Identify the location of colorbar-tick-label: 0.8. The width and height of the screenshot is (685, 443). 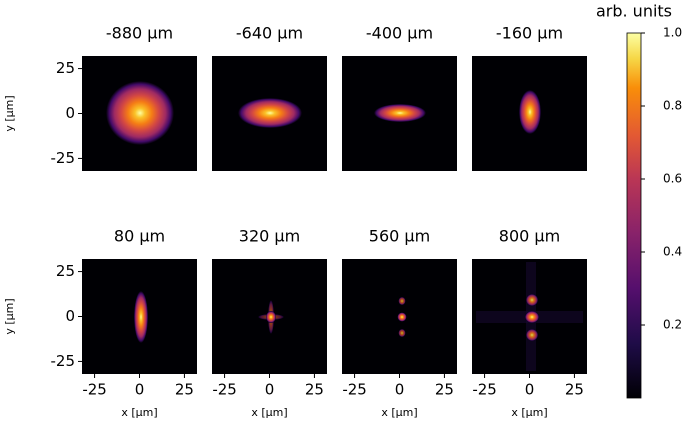
(672, 106).